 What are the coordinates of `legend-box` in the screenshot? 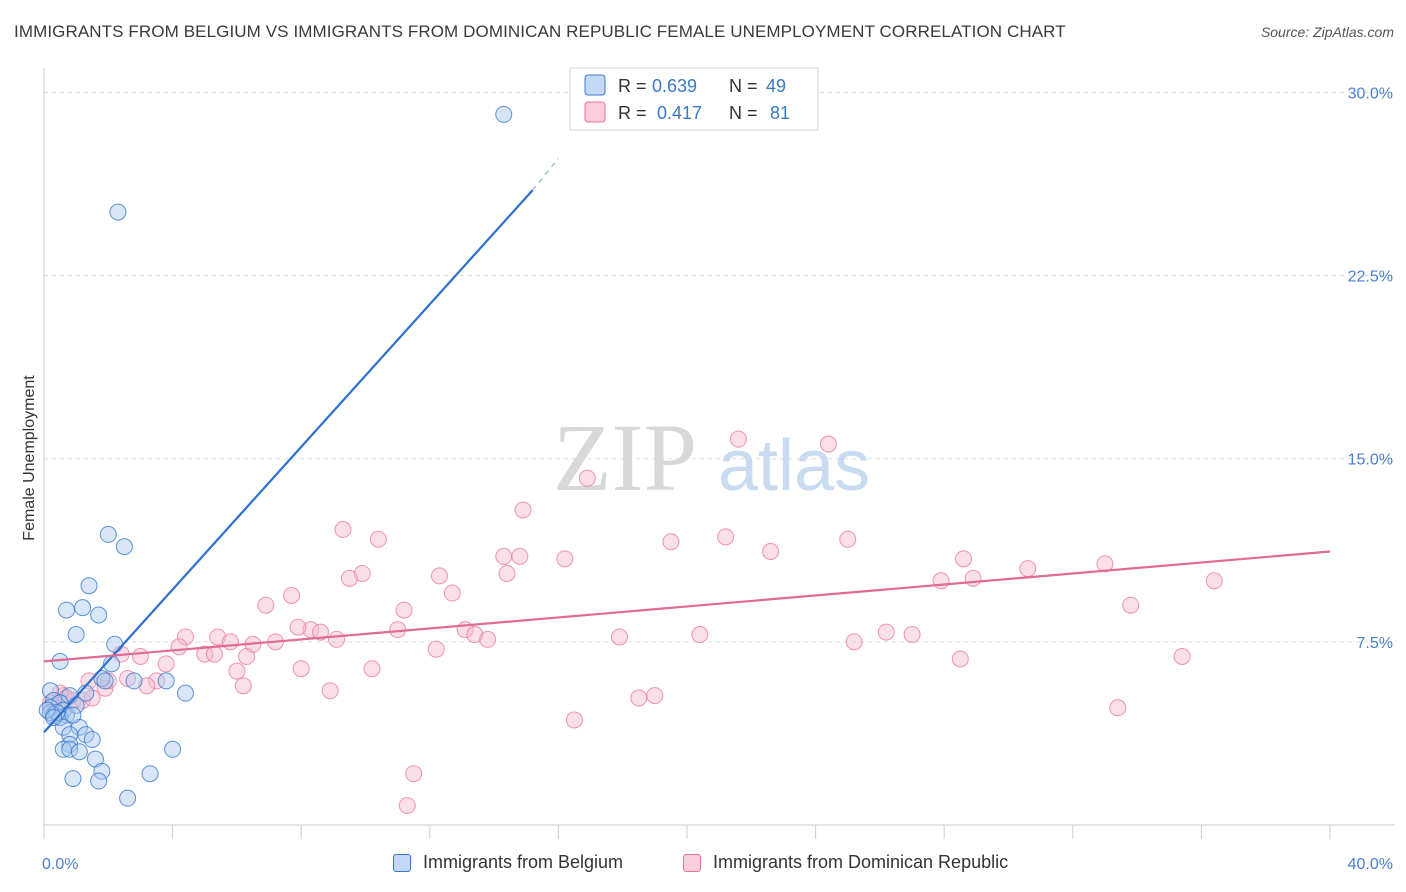 It's located at (694, 99).